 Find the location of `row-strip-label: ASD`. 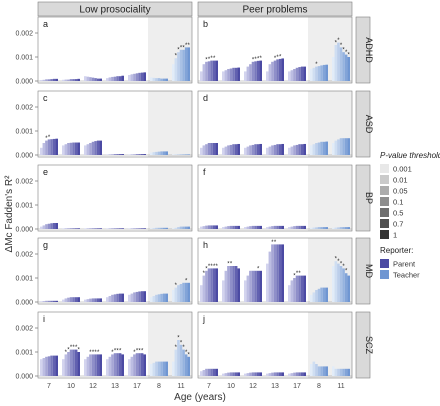

row-strip-label: ASD is located at coordinates (369, 124).